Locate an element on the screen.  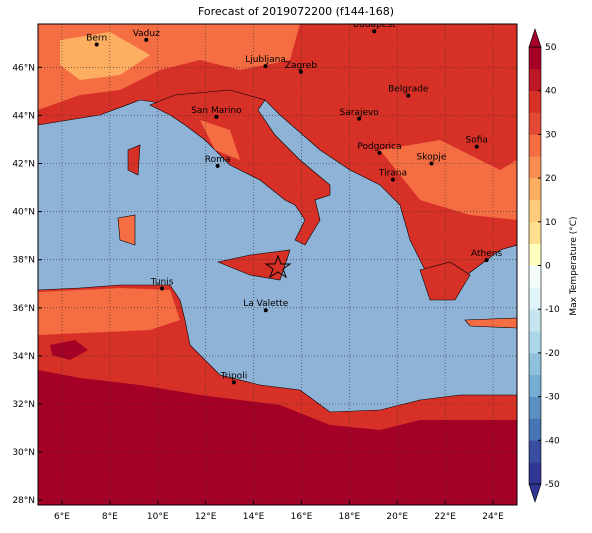
city-label: Ljubljana is located at coordinates (265, 60).